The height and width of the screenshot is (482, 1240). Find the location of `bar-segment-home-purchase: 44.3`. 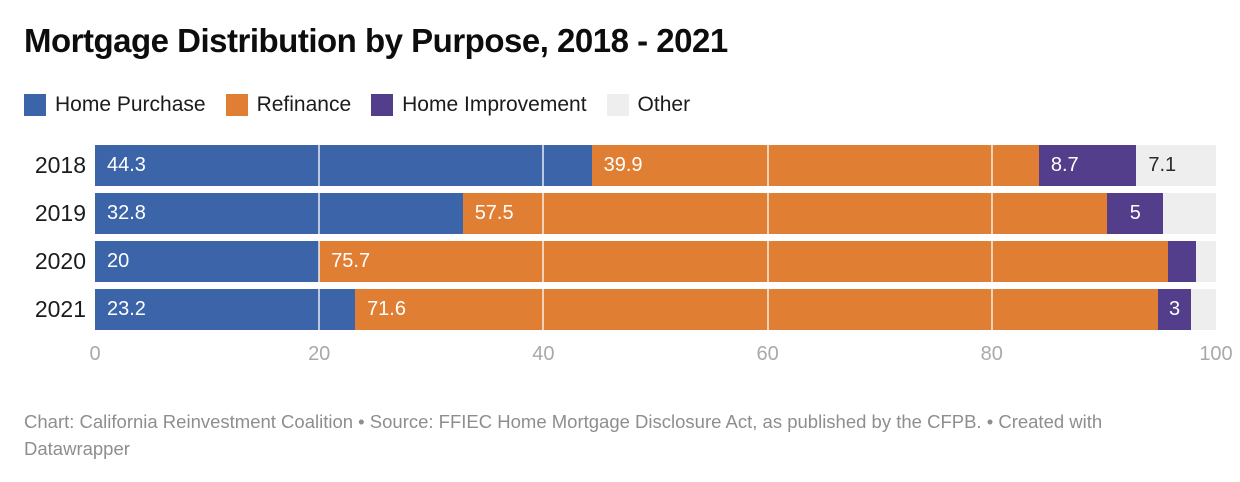

bar-segment-home-purchase: 44.3 is located at coordinates (343, 165).